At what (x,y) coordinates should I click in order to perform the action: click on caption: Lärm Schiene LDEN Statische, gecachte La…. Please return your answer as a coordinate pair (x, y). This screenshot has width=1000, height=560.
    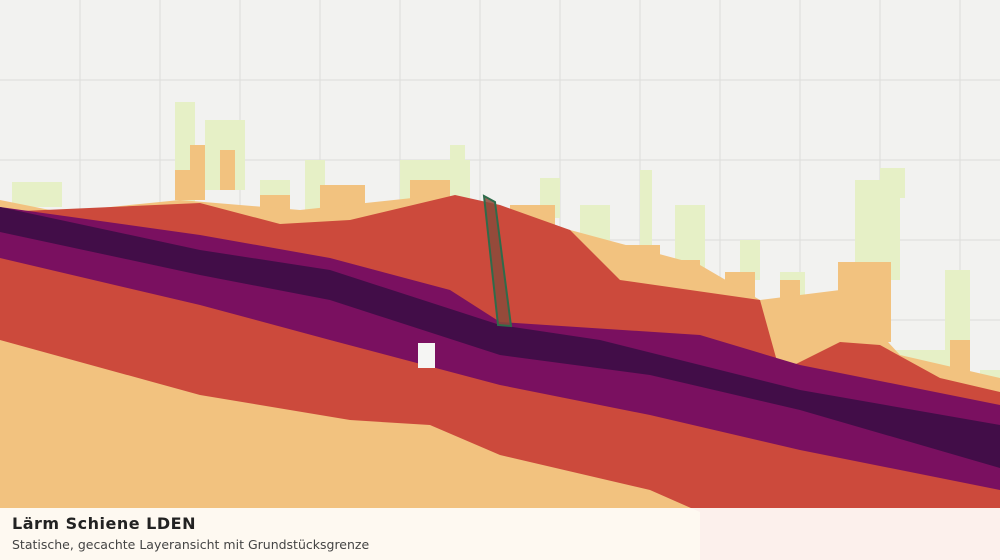
    Looking at the image, I should click on (500, 534).